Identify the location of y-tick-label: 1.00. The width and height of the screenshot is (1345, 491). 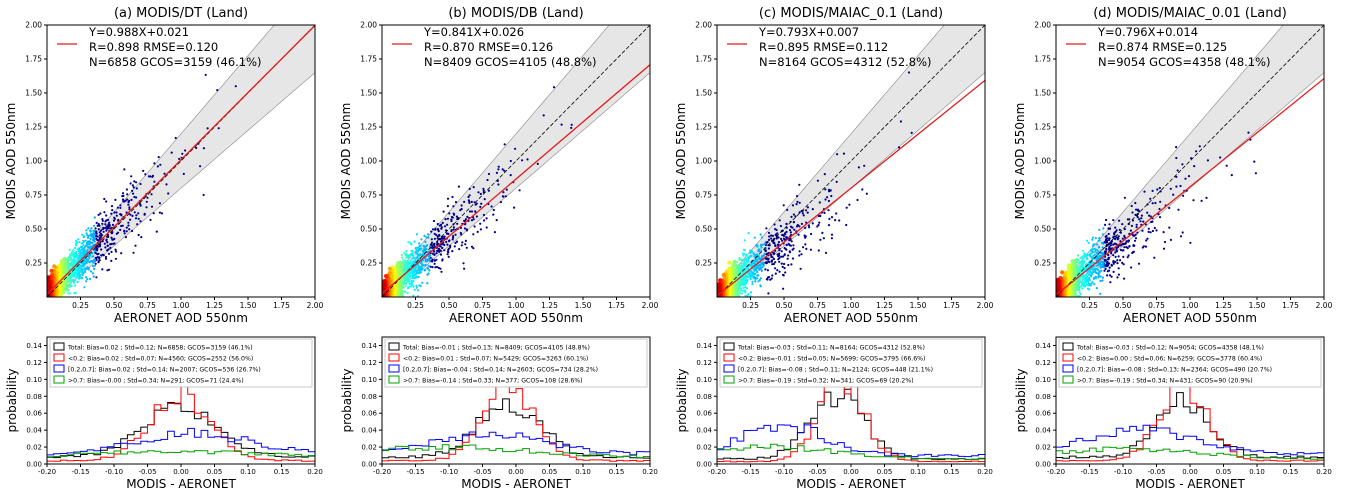
(368, 161).